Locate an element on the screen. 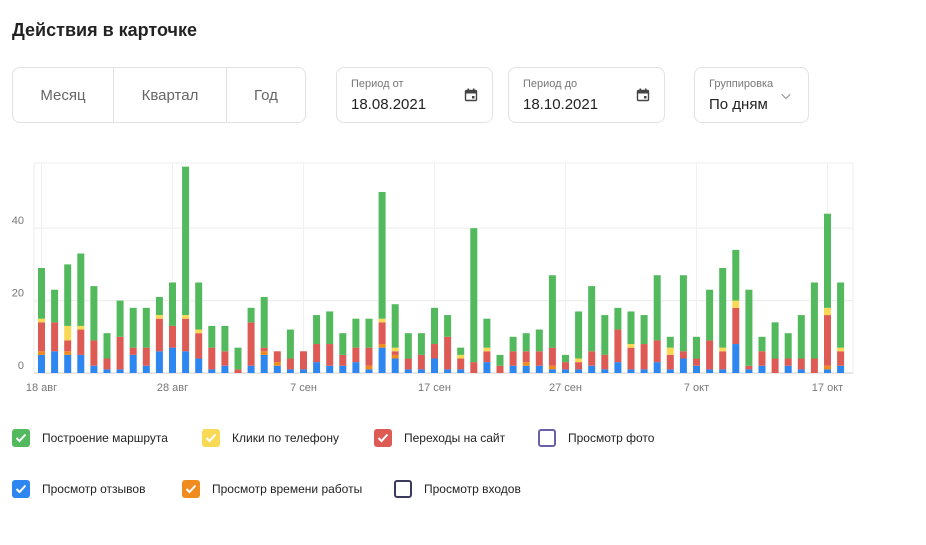 The image size is (926, 545). check-icon is located at coordinates (21, 438).